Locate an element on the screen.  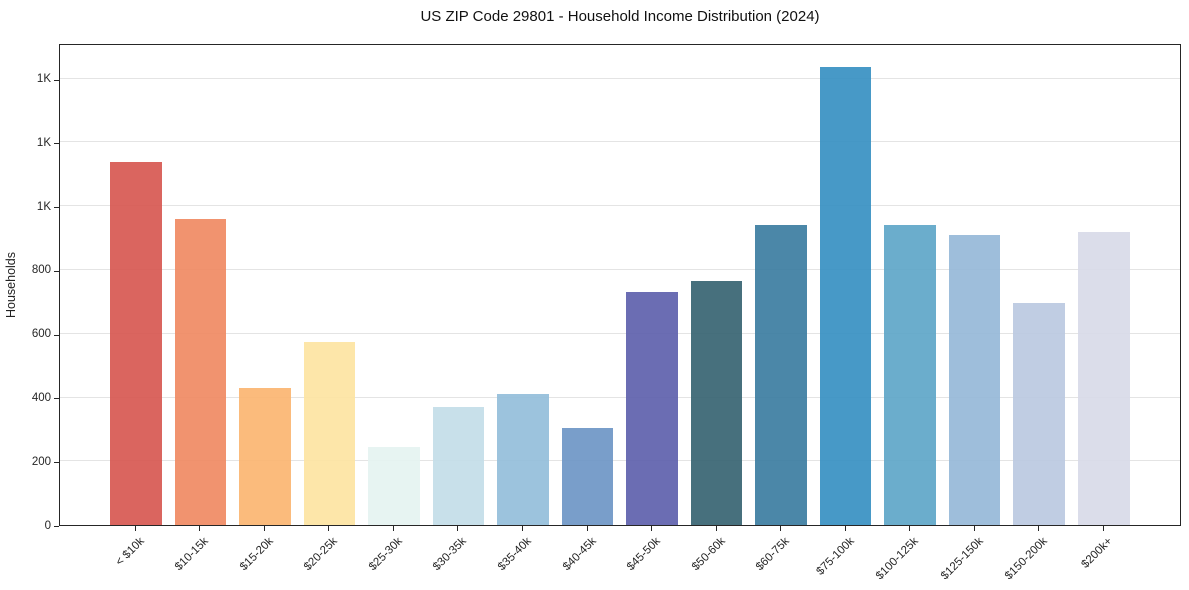
x-tick-label: $25-30k is located at coordinates (385, 554).